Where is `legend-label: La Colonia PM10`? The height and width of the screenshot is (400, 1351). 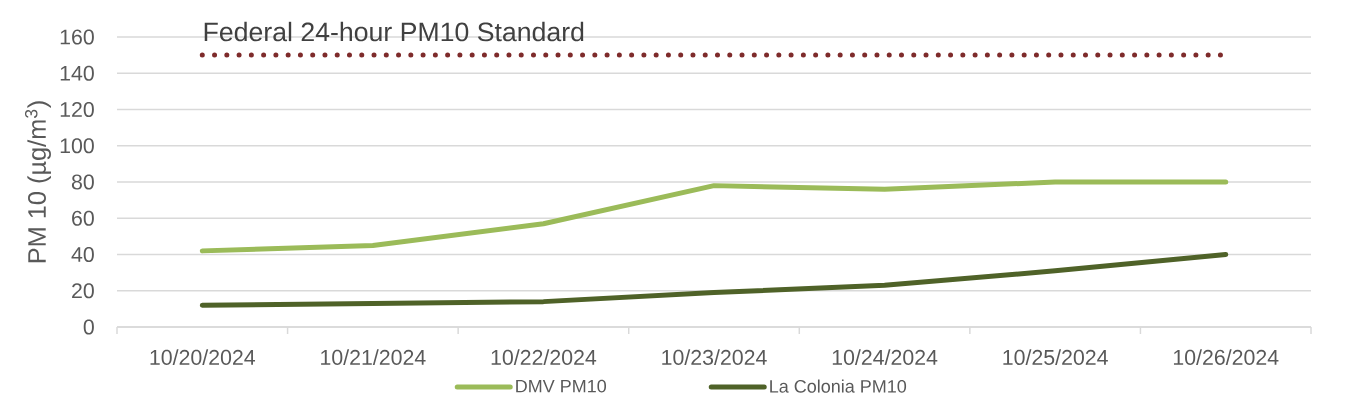
legend-label: La Colonia PM10 is located at coordinates (838, 386).